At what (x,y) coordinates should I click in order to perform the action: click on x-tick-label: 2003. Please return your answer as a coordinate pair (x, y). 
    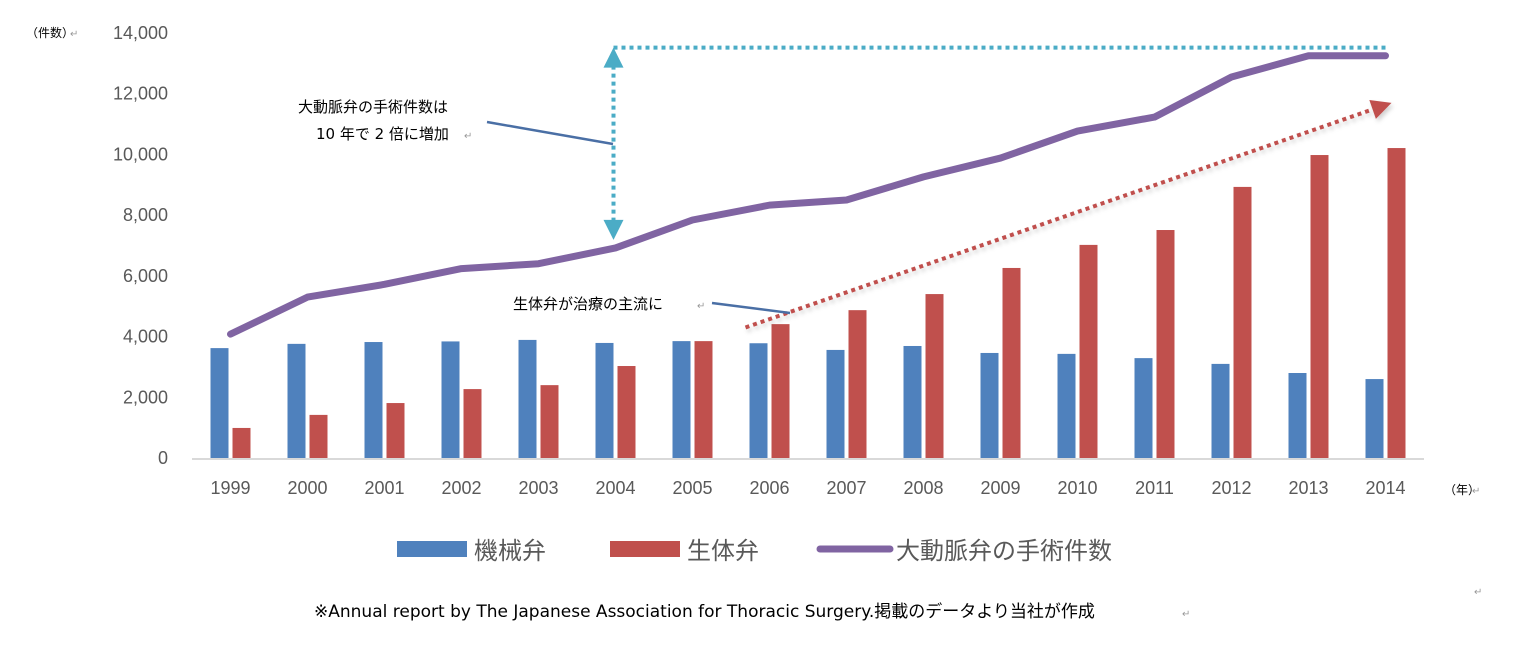
    Looking at the image, I should click on (538, 488).